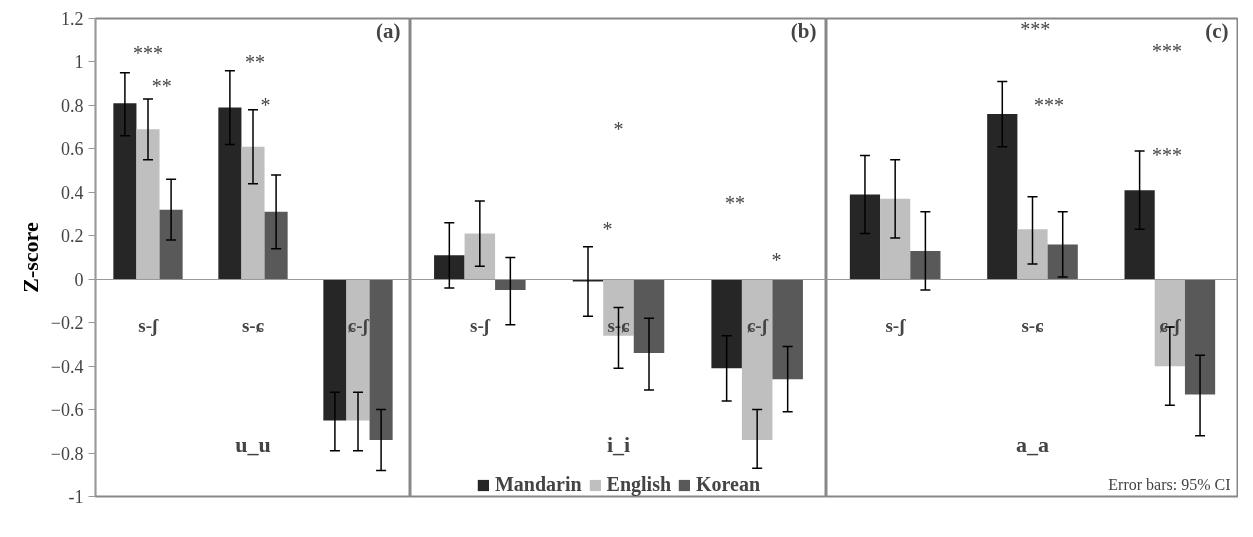  What do you see at coordinates (67, 323) in the screenshot?
I see `y-tick-label: −0.2` at bounding box center [67, 323].